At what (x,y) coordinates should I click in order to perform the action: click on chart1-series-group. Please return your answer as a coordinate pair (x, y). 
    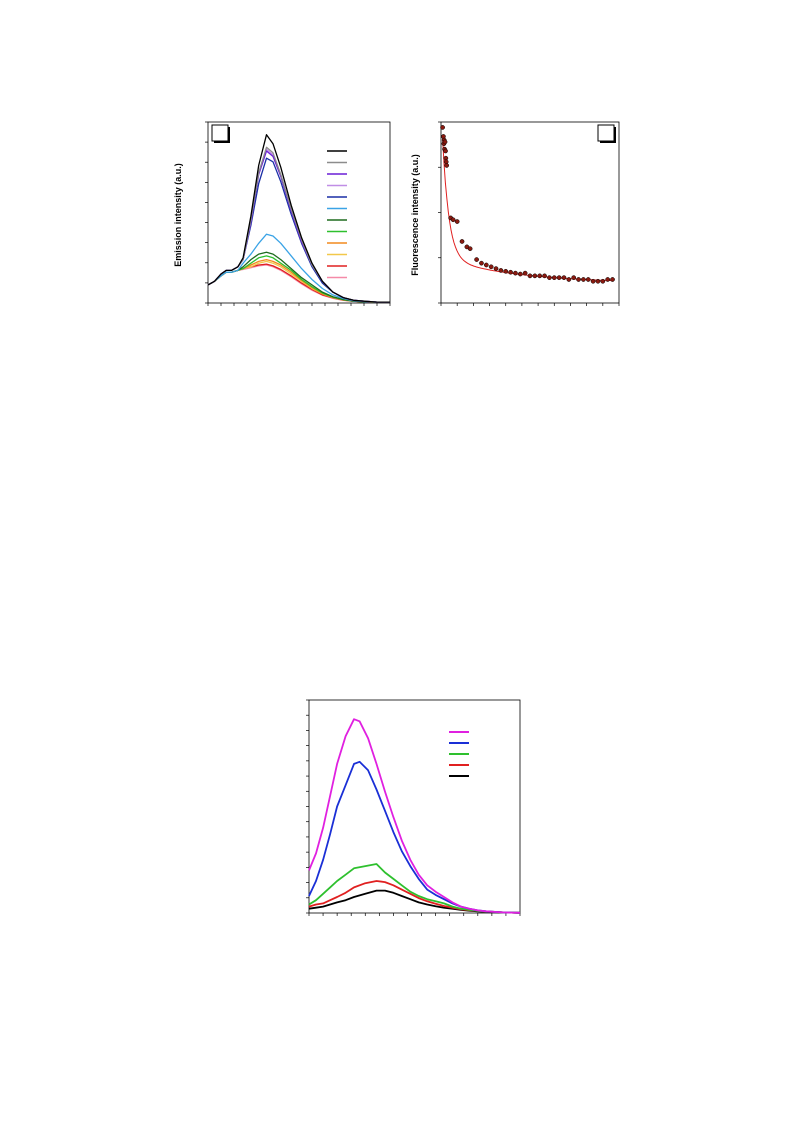
    Looking at the image, I should click on (298, 218).